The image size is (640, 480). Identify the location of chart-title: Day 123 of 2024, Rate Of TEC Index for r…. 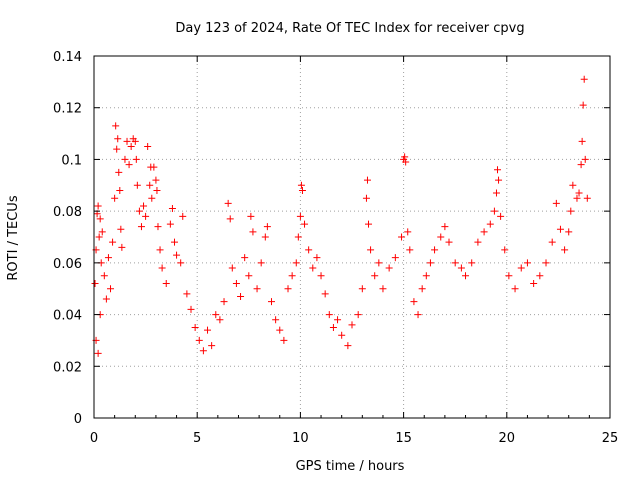
(349, 28).